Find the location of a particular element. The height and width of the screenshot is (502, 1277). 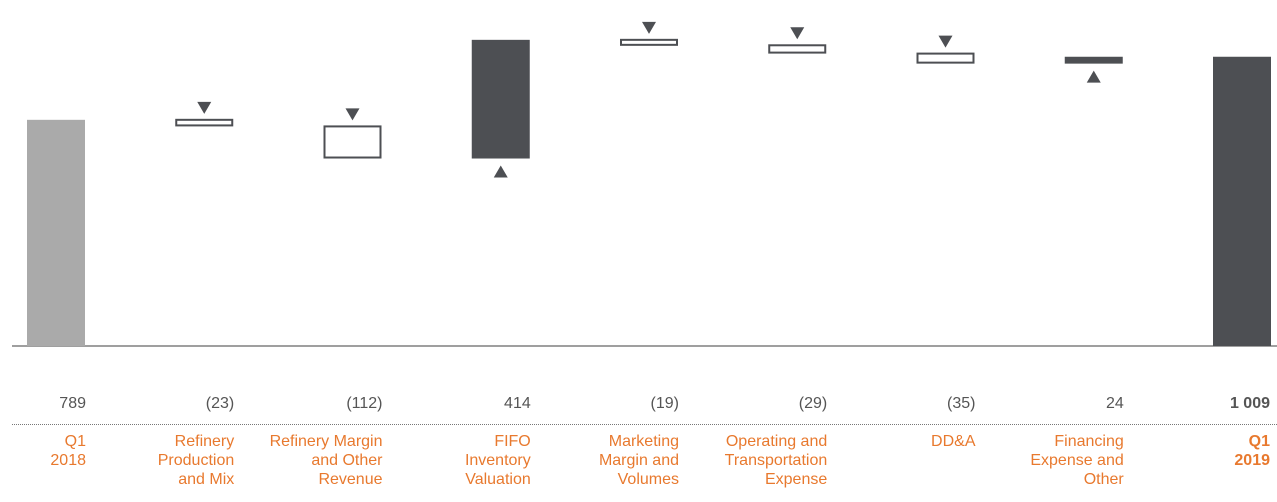

value-label: 414 is located at coordinates (517, 403).